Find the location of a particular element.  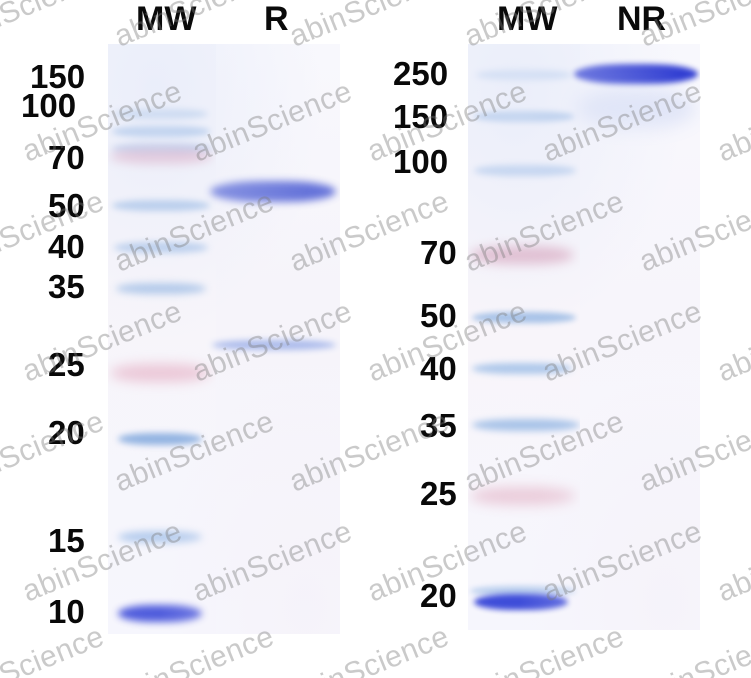

right-lane-header-nr: NR is located at coordinates (642, 19).